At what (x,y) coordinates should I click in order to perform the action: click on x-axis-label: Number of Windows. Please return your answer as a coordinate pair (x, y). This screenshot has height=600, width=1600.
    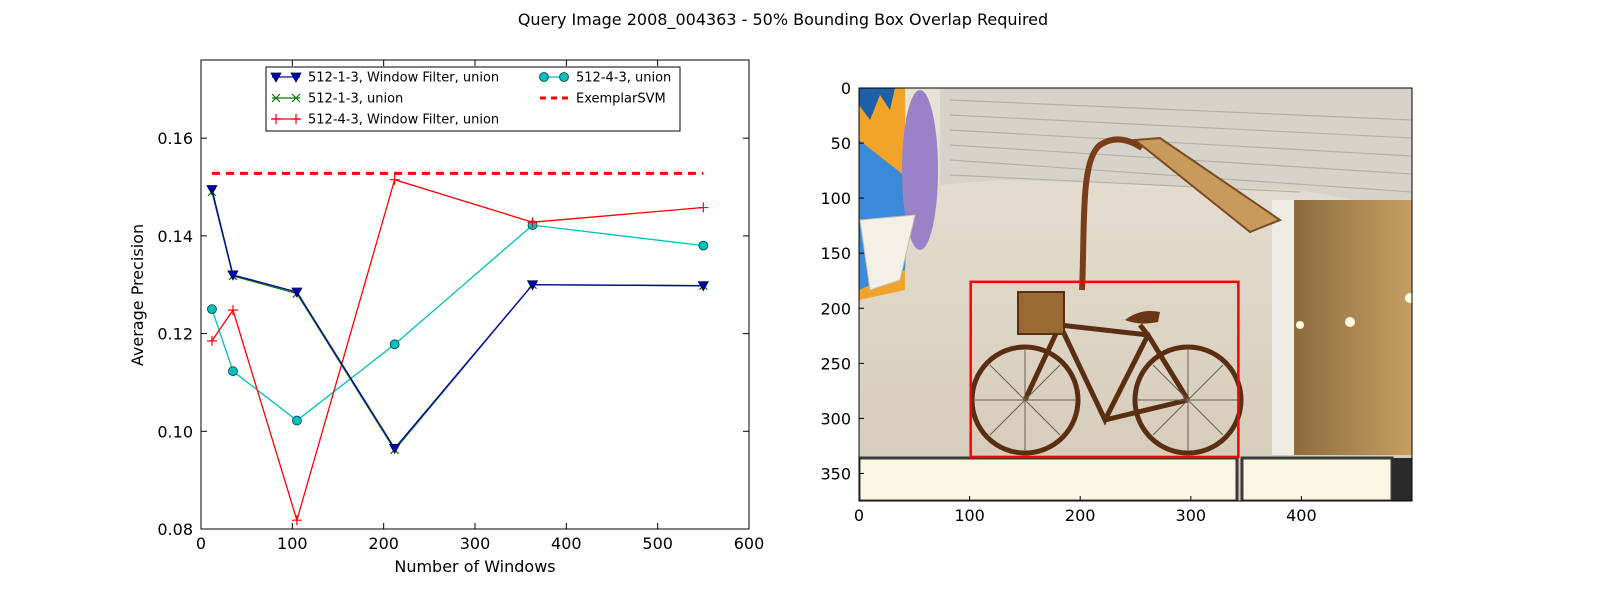
    Looking at the image, I should click on (474, 566).